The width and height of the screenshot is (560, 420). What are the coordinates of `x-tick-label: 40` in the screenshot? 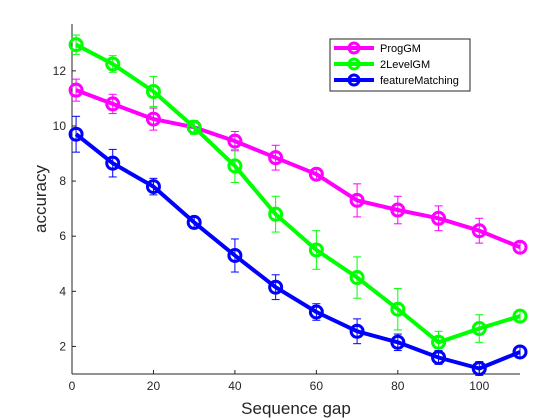 It's located at (235, 386).